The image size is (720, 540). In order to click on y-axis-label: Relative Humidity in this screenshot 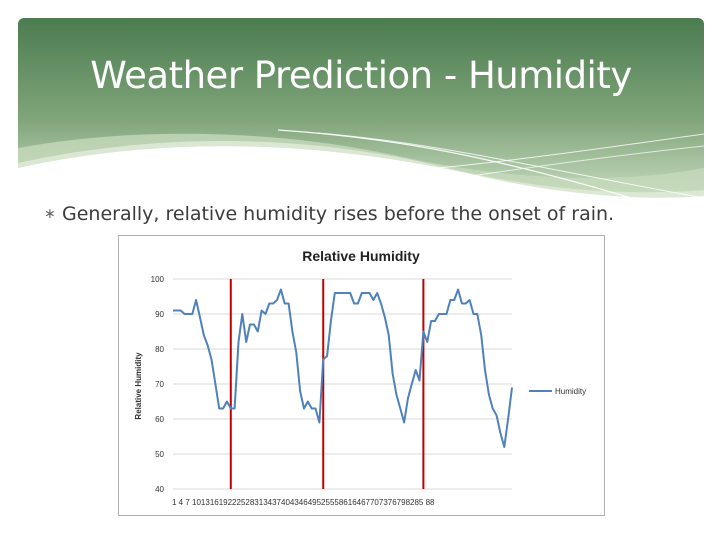, I will do `click(138, 386)`.